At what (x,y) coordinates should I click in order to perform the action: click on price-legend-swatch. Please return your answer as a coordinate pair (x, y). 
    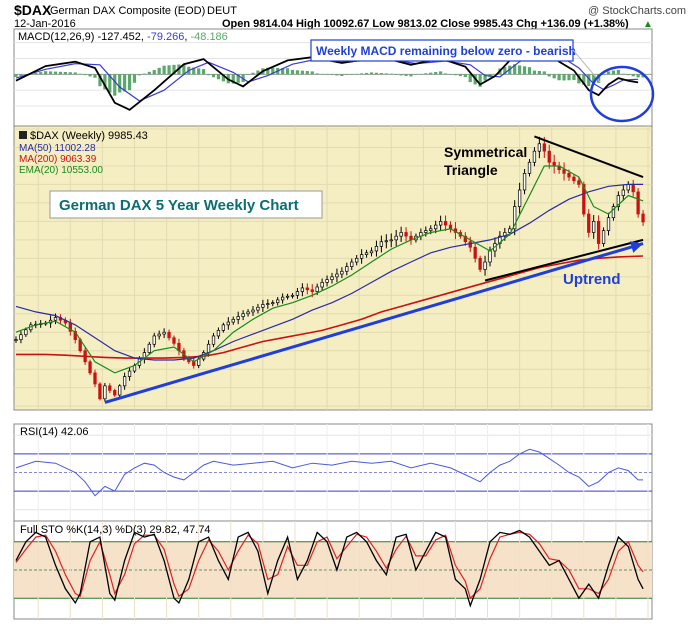
    Looking at the image, I should click on (23, 135).